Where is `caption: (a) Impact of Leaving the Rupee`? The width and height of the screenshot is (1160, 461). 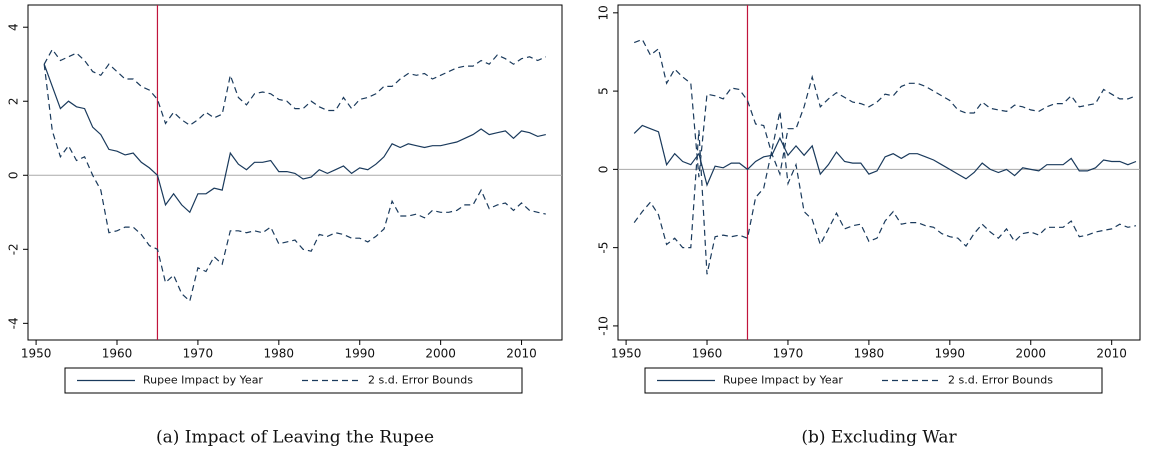 caption: (a) Impact of Leaving the Rupee is located at coordinates (295, 438).